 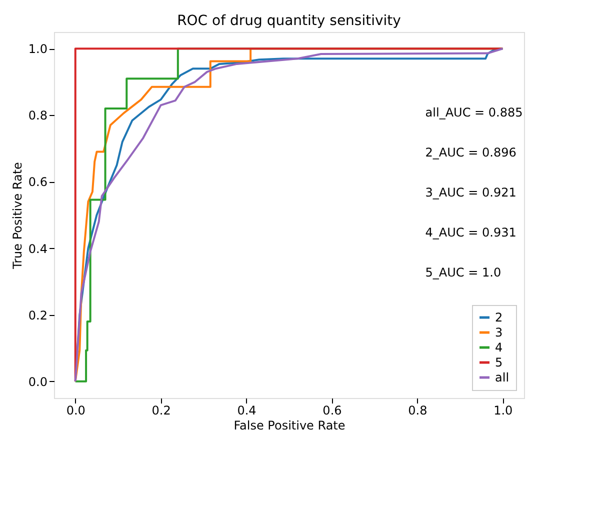 What do you see at coordinates (474, 113) in the screenshot?
I see `annotation: all_AUC = 0.885` at bounding box center [474, 113].